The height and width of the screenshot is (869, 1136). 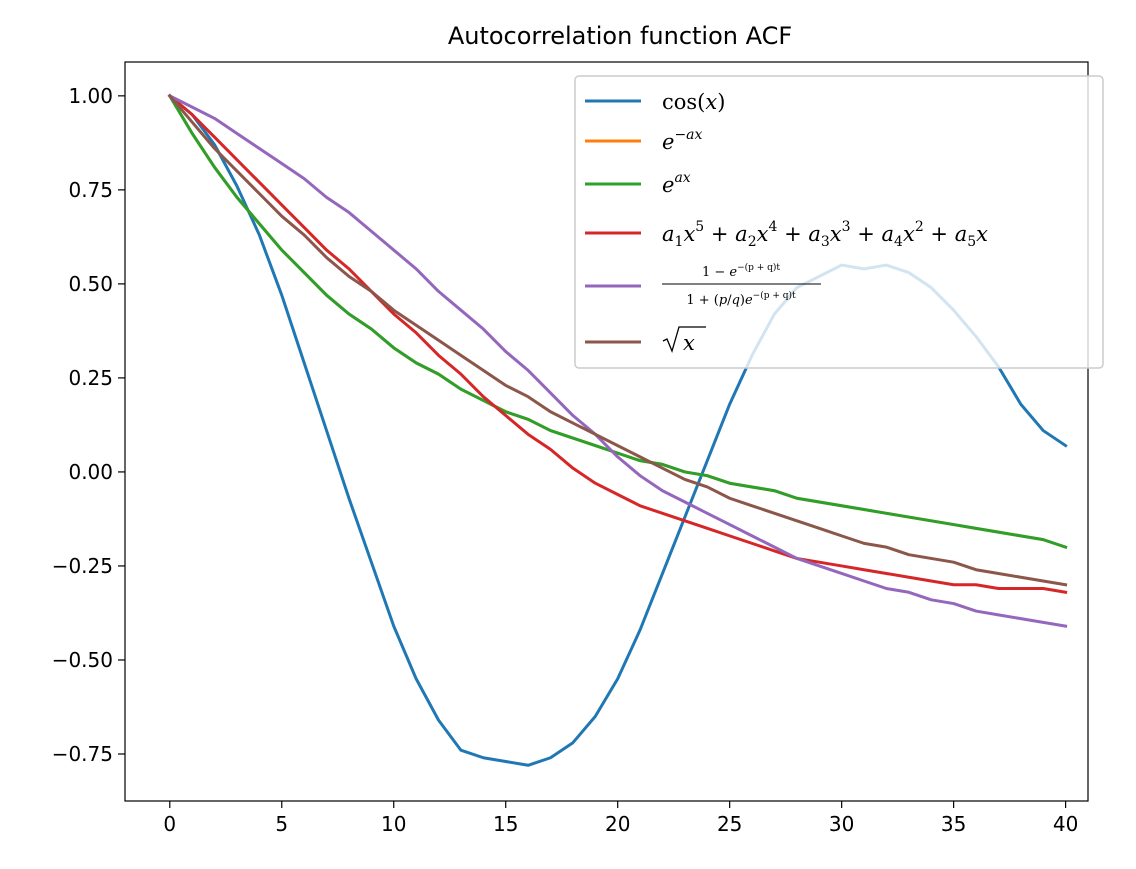 I want to click on x-tick-label: 25, so click(x=729, y=824).